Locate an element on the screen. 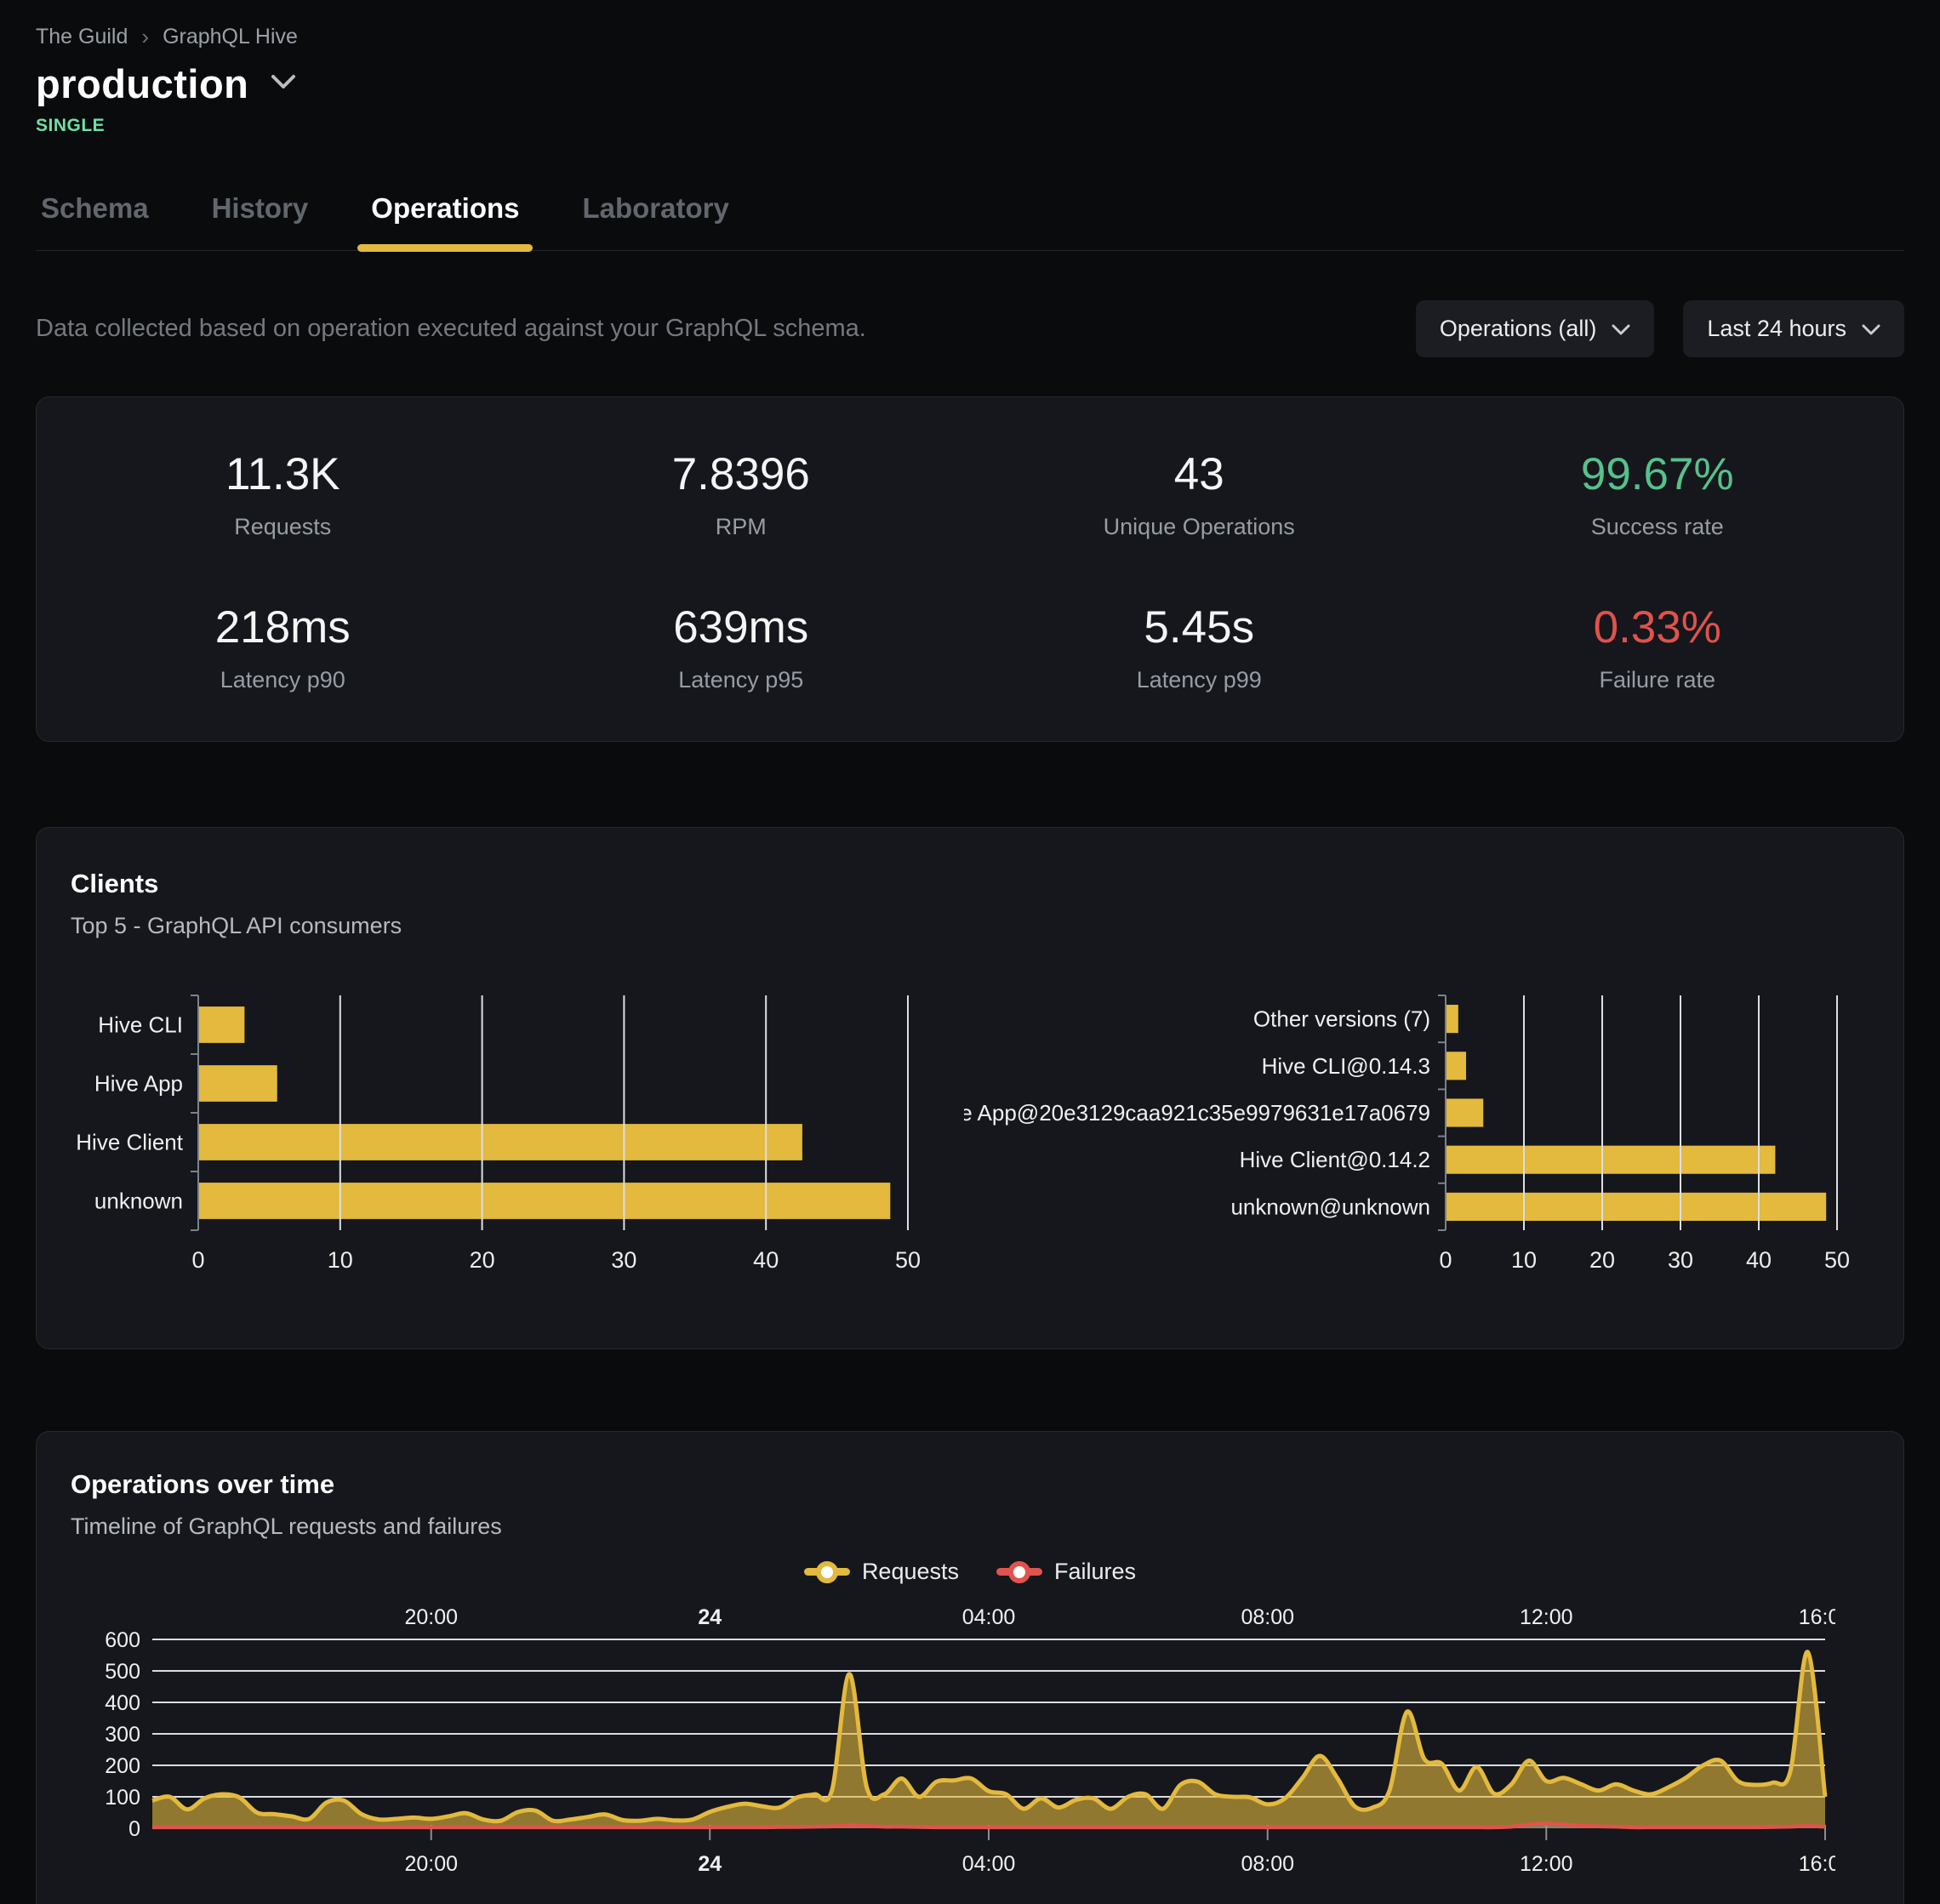 The image size is (1940, 1904). target-mode-badge: SINGLE is located at coordinates (71, 126).